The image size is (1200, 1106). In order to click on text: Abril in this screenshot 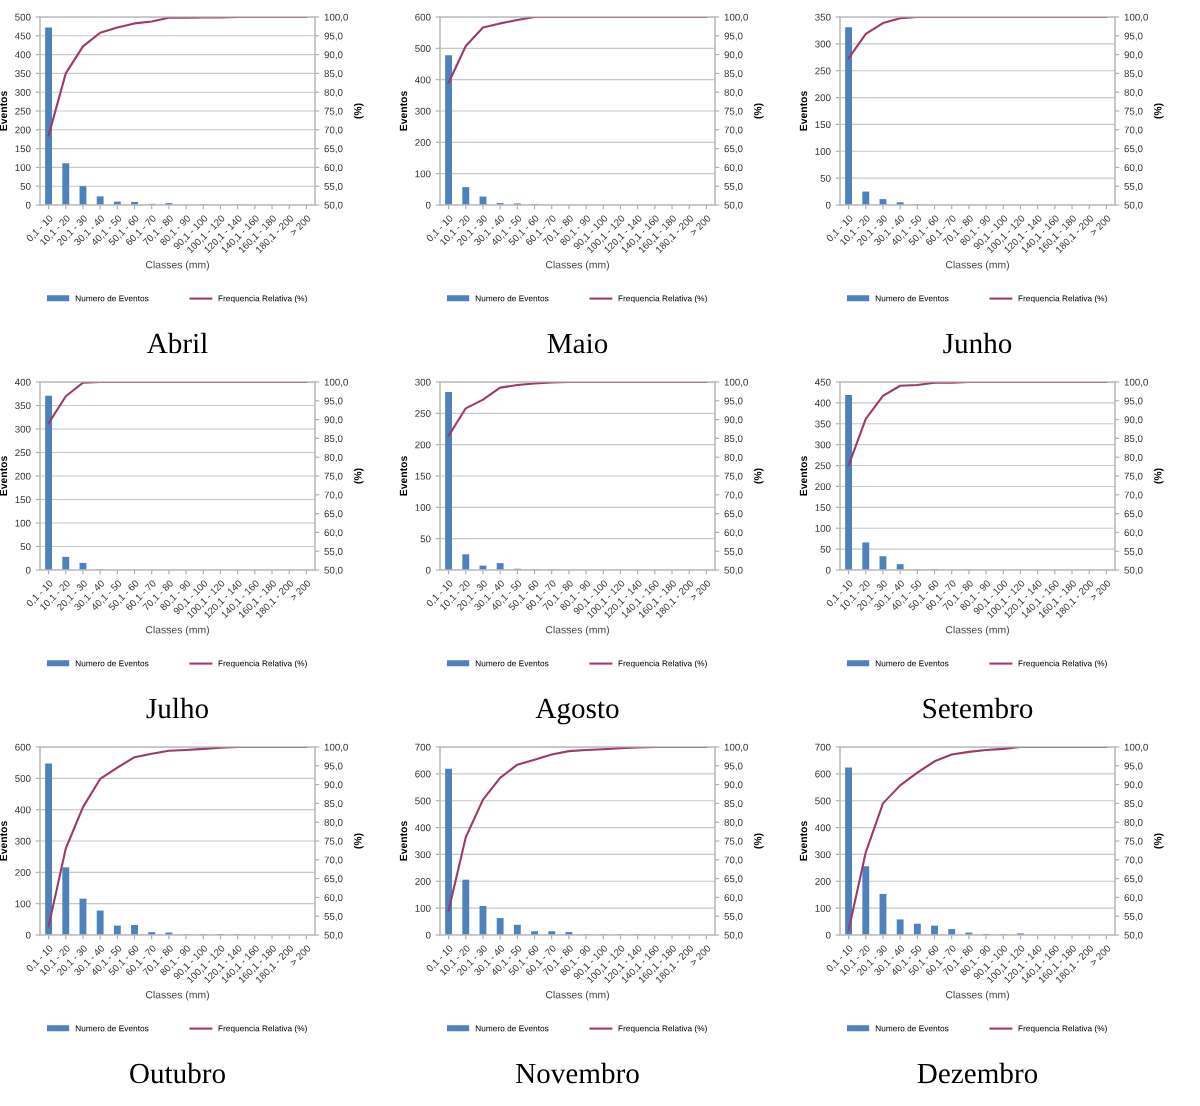, I will do `click(177, 343)`.